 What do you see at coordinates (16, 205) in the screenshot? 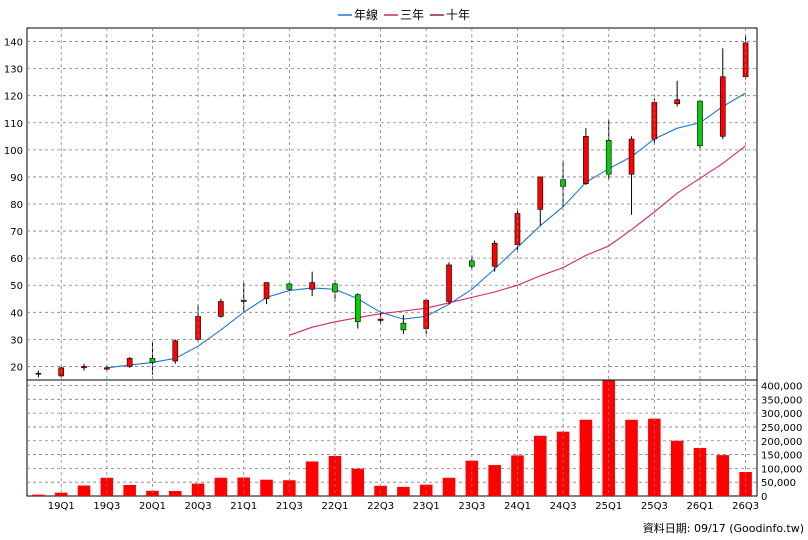
I see `price-tick-label: 80` at bounding box center [16, 205].